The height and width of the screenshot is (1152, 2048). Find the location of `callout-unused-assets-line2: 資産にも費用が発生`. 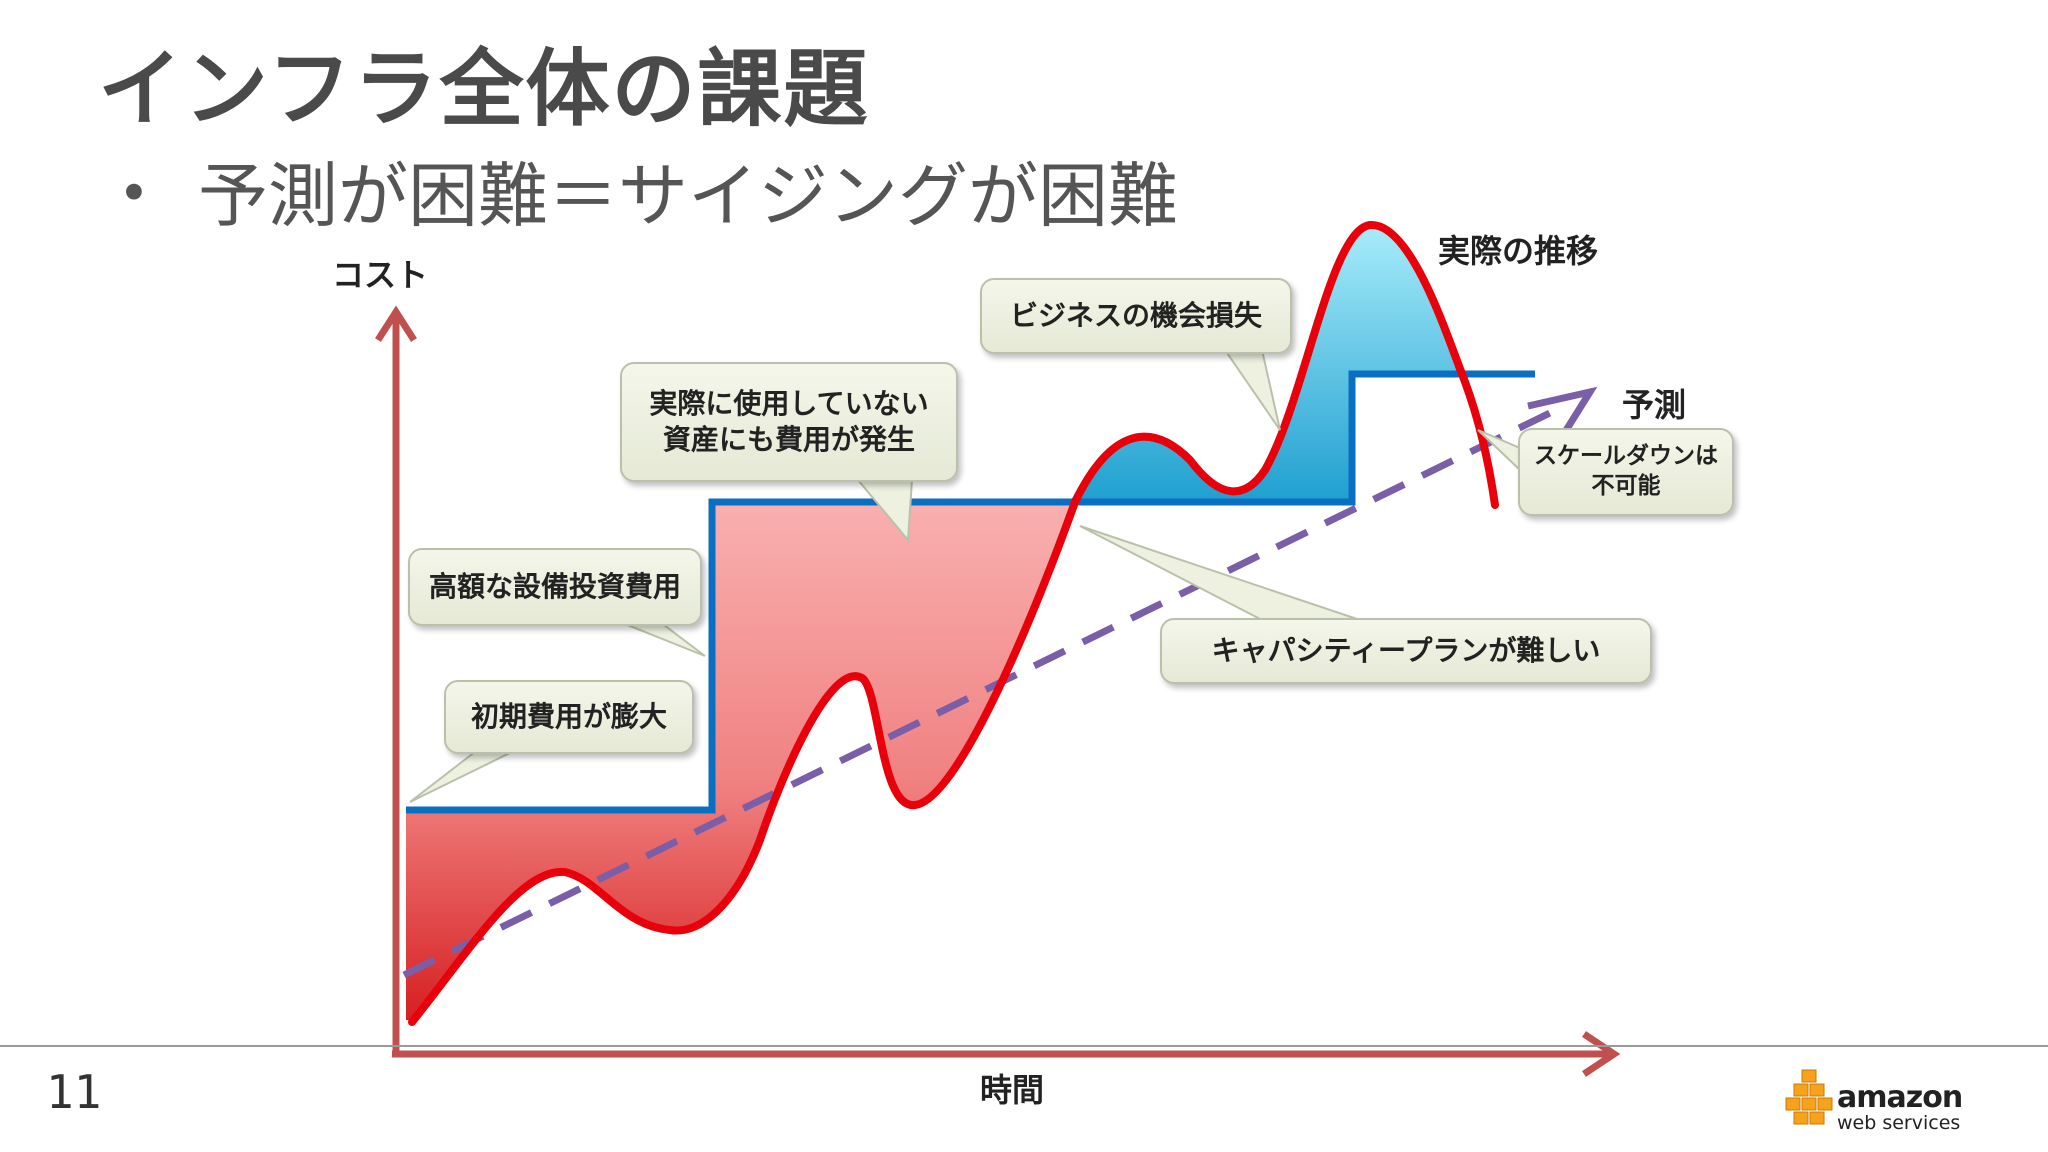

callout-unused-assets-line2: 資産にも費用が発生 is located at coordinates (788, 439).